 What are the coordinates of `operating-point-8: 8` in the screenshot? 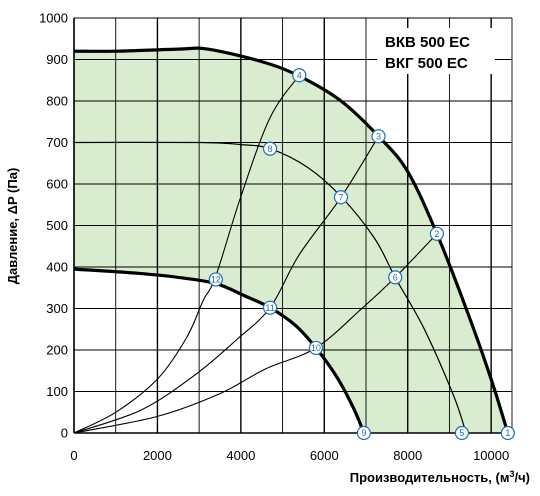 It's located at (270, 148).